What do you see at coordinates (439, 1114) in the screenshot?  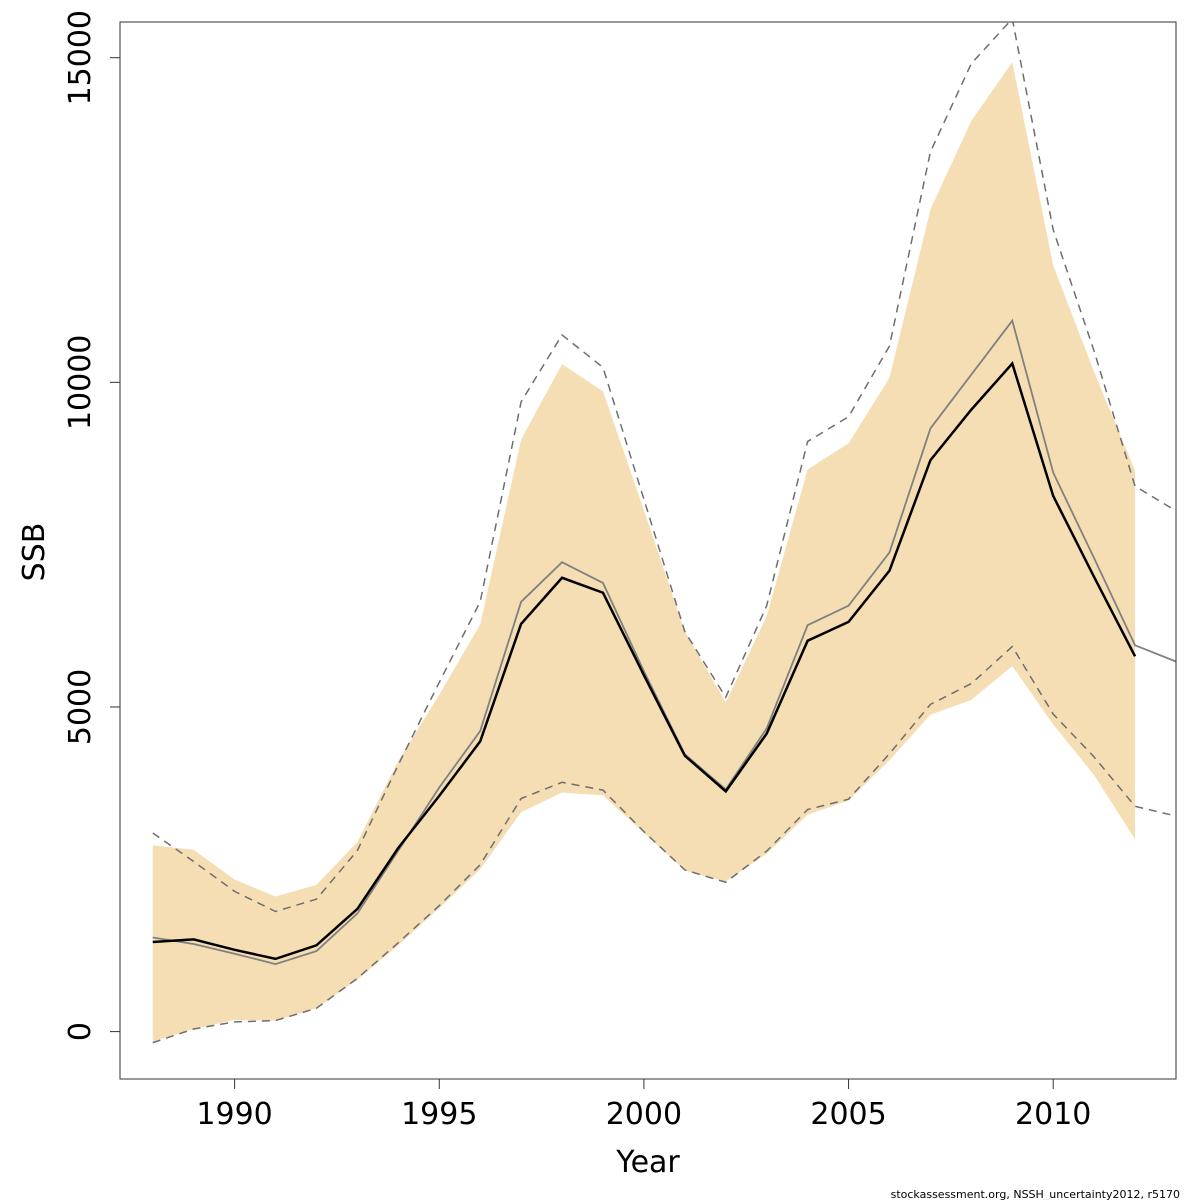 I see `x-tick-label: 1995` at bounding box center [439, 1114].